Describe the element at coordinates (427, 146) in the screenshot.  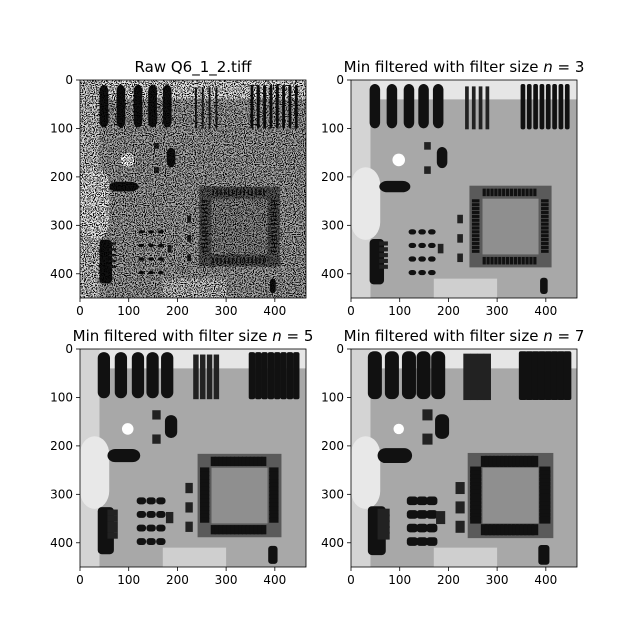
I see `cap` at that location.